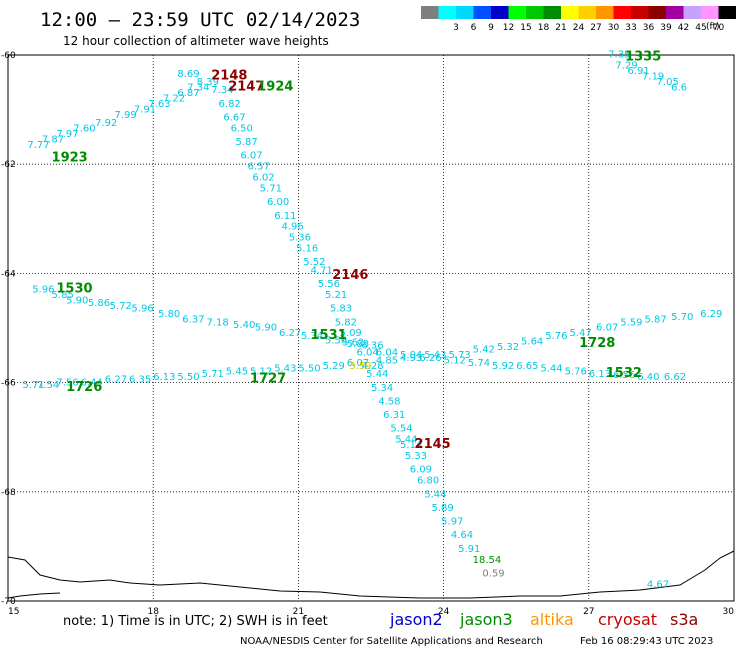  What do you see at coordinates (614, 28) in the screenshot?
I see `legend-label: 30` at bounding box center [614, 28].